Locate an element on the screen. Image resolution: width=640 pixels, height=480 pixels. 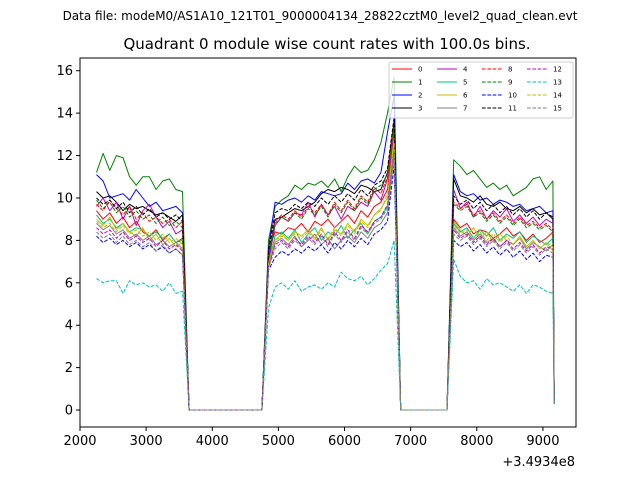
legend-label-14: 14 is located at coordinates (557, 96).